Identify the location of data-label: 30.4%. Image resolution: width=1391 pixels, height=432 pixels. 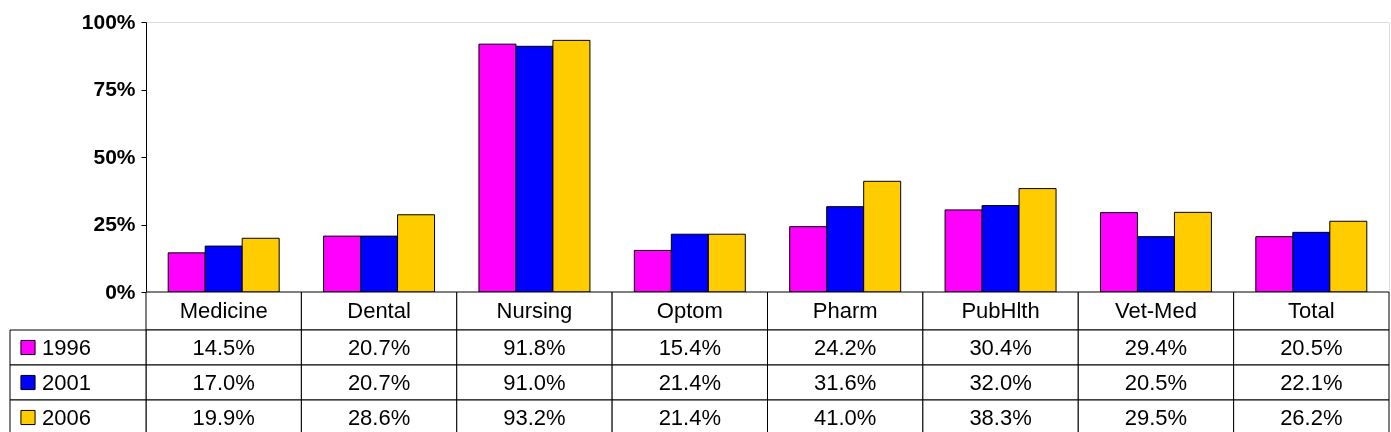
(1000, 347).